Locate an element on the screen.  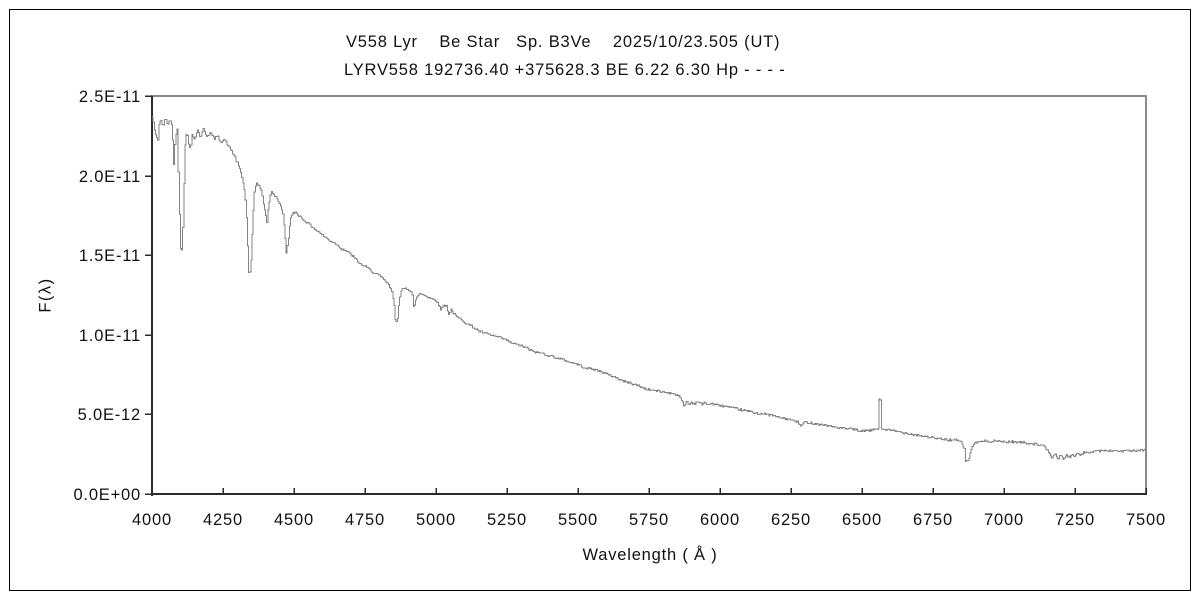
x-tick-label: 5000 is located at coordinates (436, 520).